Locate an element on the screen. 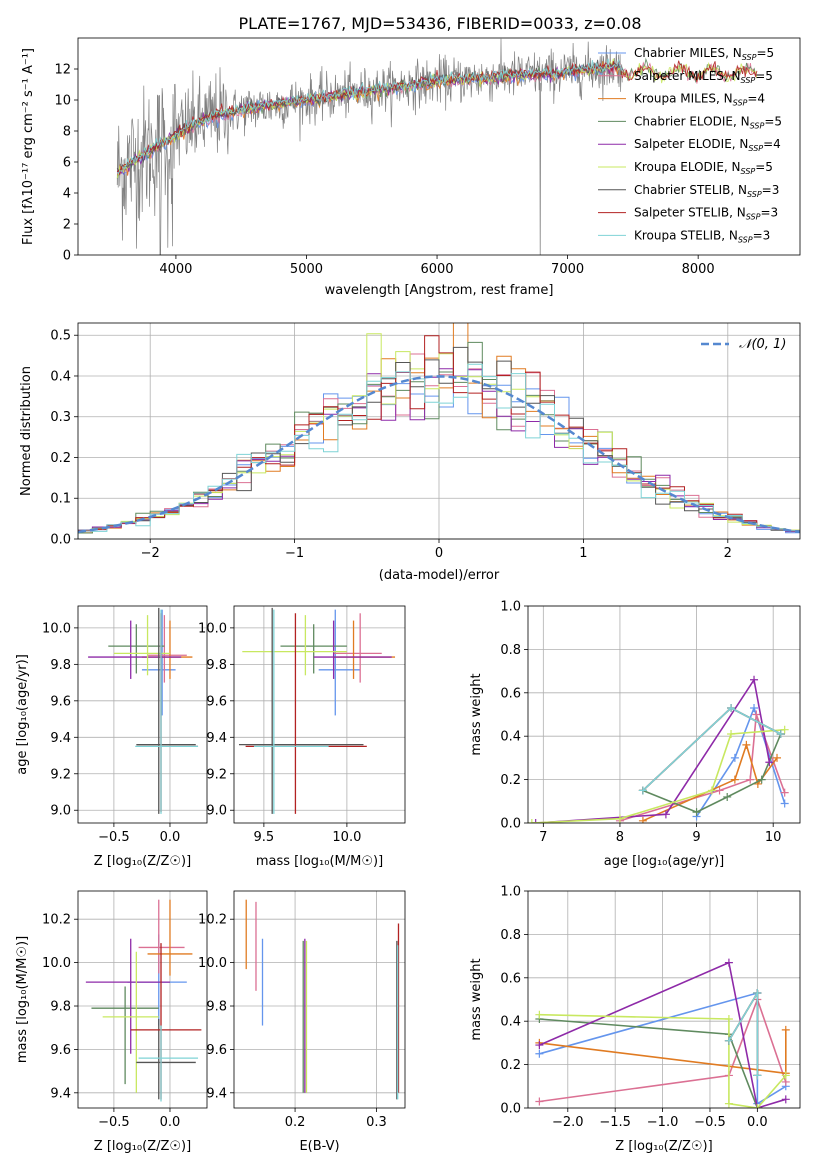  weight-line-kroupa-stelib is located at coordinates (712, 749).